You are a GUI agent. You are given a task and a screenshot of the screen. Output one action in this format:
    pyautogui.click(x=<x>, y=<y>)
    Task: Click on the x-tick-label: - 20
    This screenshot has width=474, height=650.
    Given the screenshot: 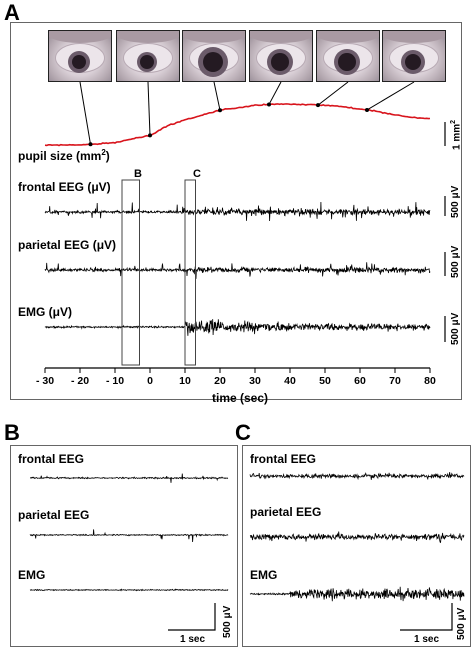 What is the action you would take?
    pyautogui.click(x=80, y=381)
    